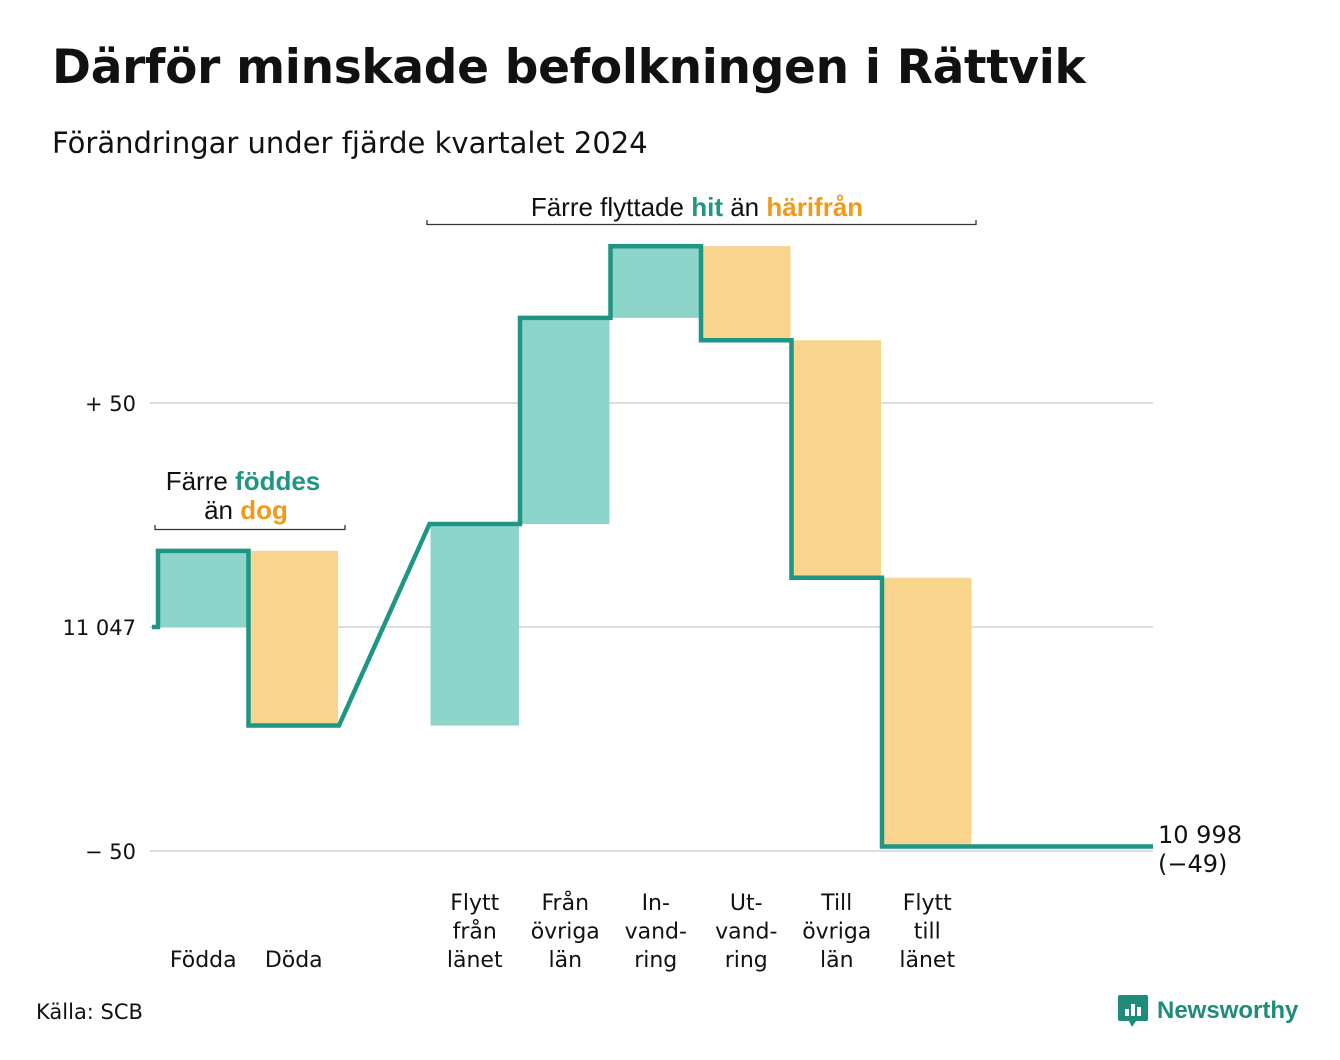 The height and width of the screenshot is (1060, 1340). Describe the element at coordinates (350, 143) in the screenshot. I see `chart-subtitle: Förändringar under fjärde kvartalet 2024` at that location.